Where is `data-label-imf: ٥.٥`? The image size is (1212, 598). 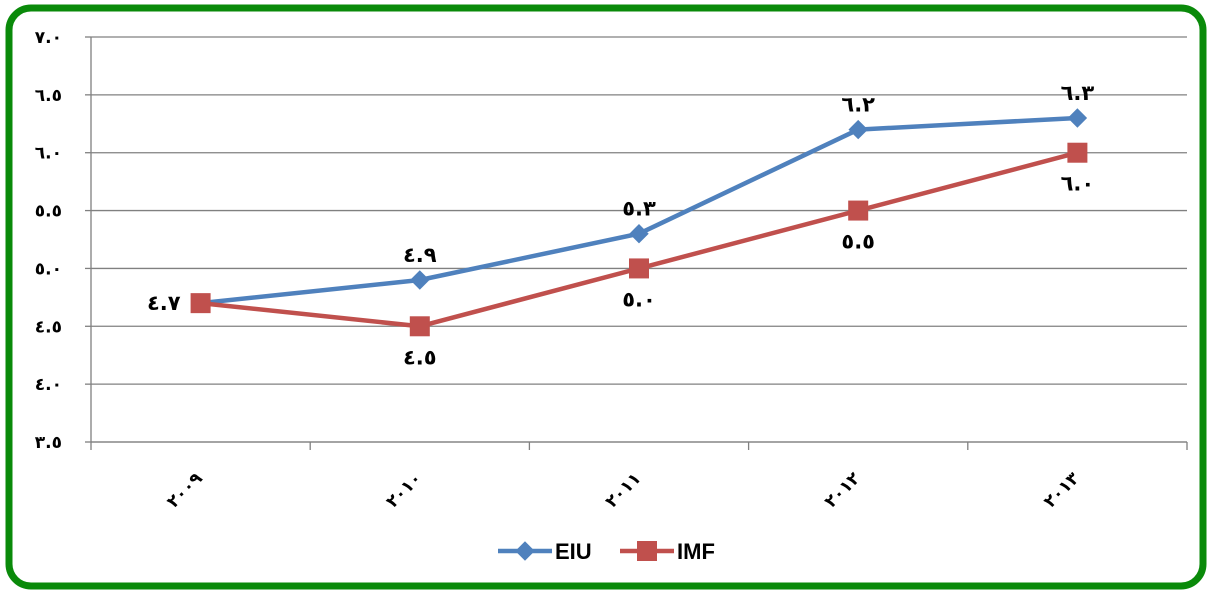 data-label-imf: ٥.٥ is located at coordinates (858, 242).